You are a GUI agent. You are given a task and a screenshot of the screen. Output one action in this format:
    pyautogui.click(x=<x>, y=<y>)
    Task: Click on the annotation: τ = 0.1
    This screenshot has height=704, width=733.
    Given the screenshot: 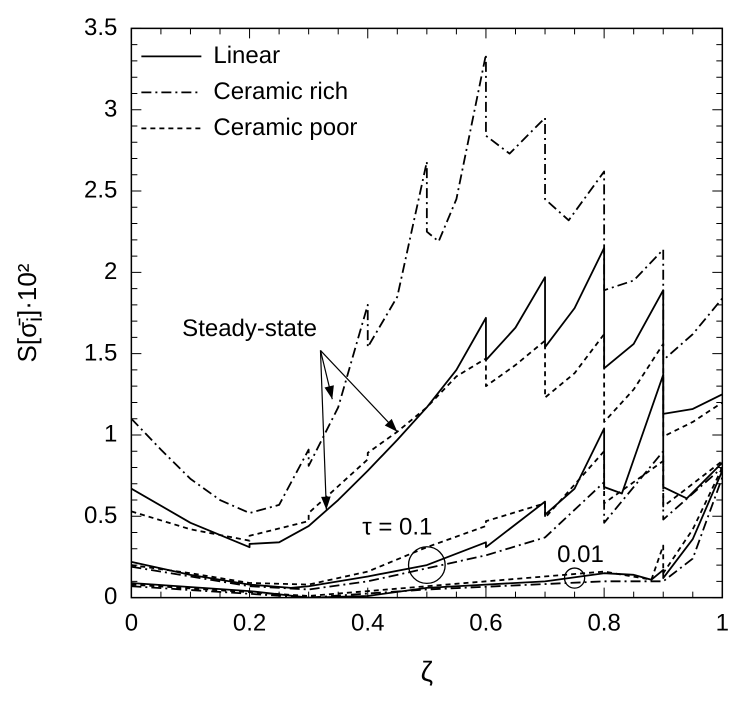 What is the action you would take?
    pyautogui.click(x=397, y=526)
    